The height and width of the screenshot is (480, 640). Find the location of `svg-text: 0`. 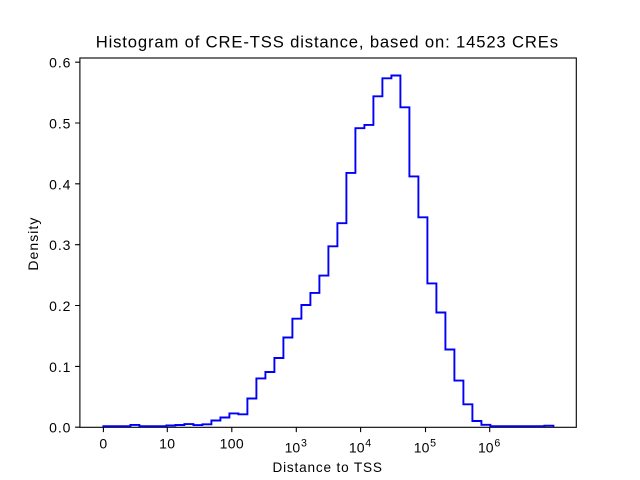

svg-text: 0 is located at coordinates (103, 443).